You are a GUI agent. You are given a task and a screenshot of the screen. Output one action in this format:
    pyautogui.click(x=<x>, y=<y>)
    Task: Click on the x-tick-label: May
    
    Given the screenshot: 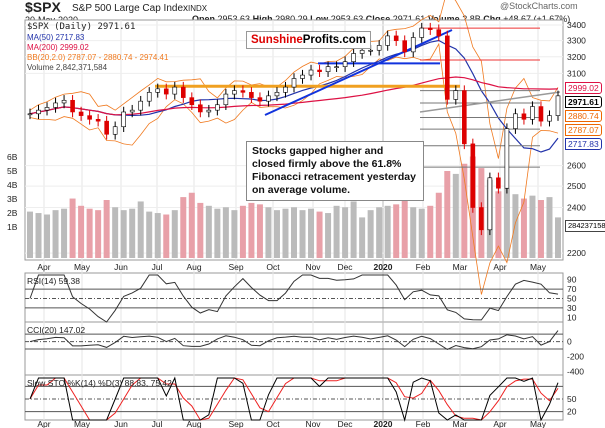 What is the action you would take?
    pyautogui.click(x=538, y=267)
    